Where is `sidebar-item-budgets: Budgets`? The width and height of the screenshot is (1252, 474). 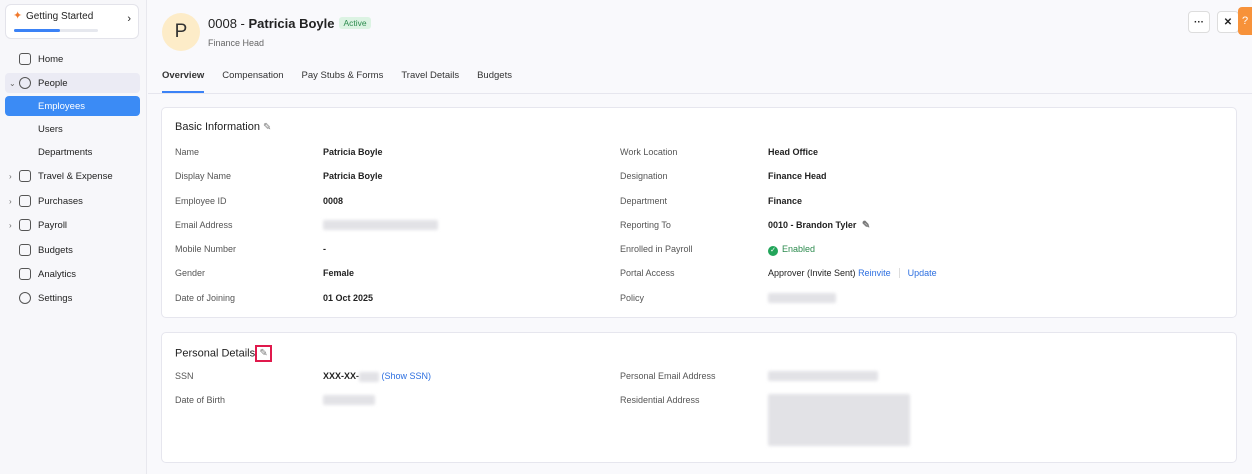
sidebar-item-budgets: Budgets is located at coordinates (72, 250).